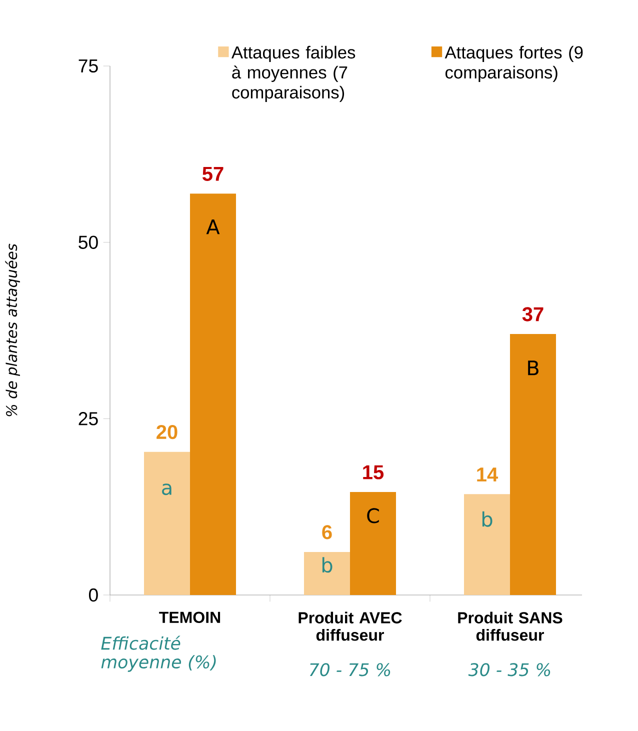 Image resolution: width=638 pixels, height=731 pixels. I want to click on y-tick-label: 0, so click(93, 595).